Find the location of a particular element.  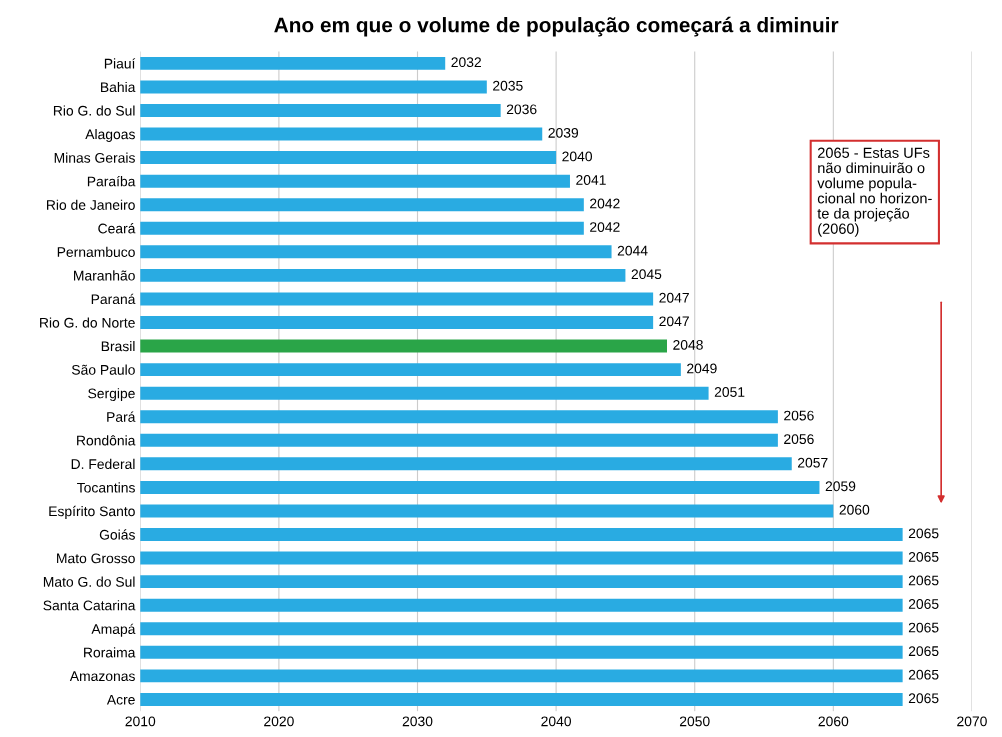

y-tick-label: Roraima is located at coordinates (110, 652).